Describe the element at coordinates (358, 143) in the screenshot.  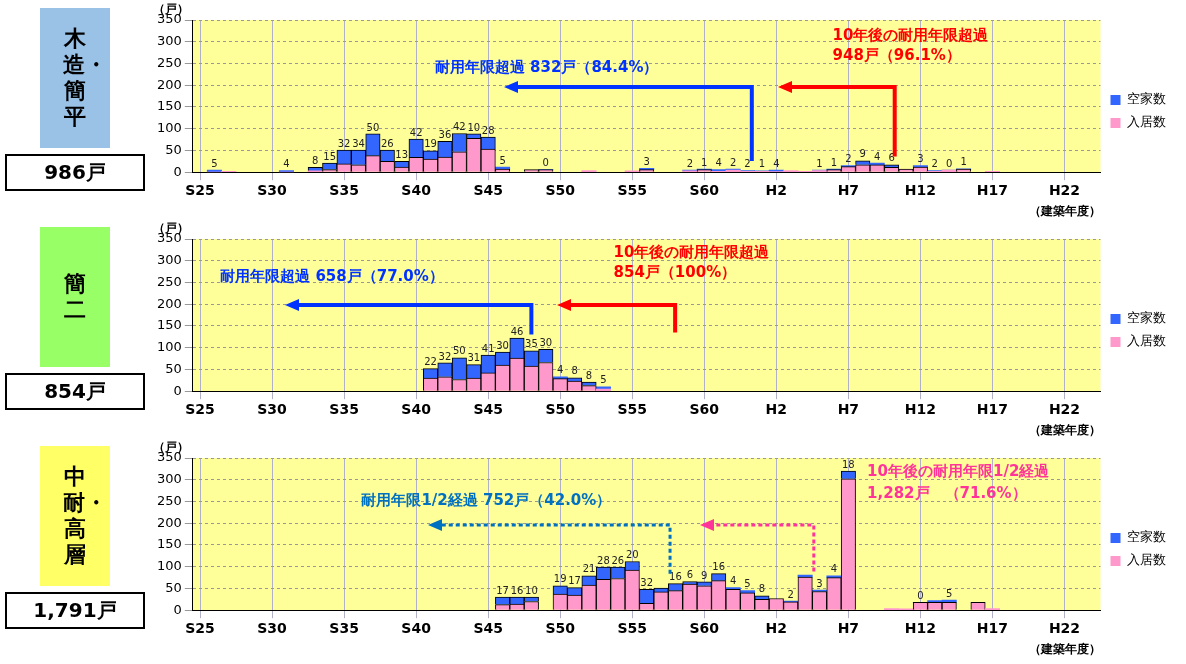
I see `data-label: 34` at that location.